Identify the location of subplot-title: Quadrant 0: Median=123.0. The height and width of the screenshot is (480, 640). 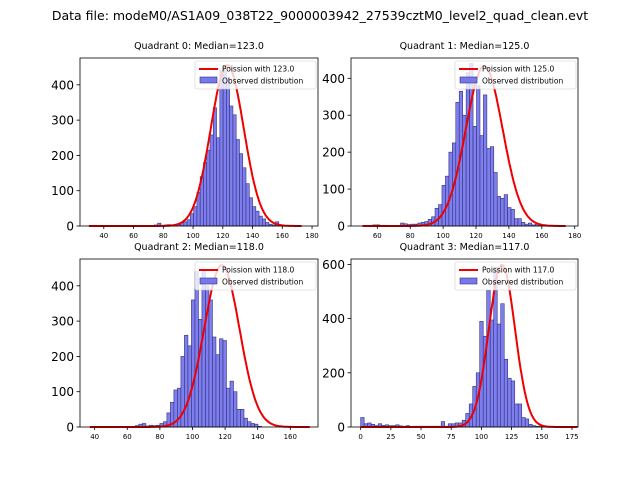
(199, 46).